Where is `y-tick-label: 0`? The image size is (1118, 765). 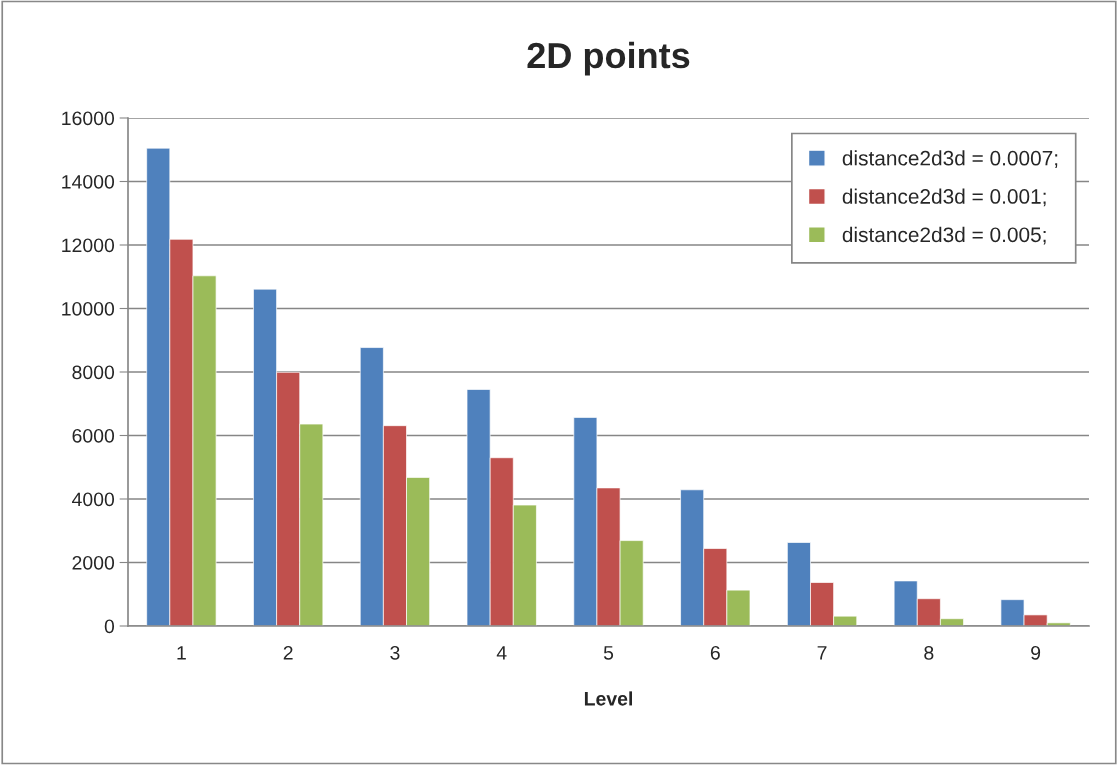
y-tick-label: 0 is located at coordinates (109, 626).